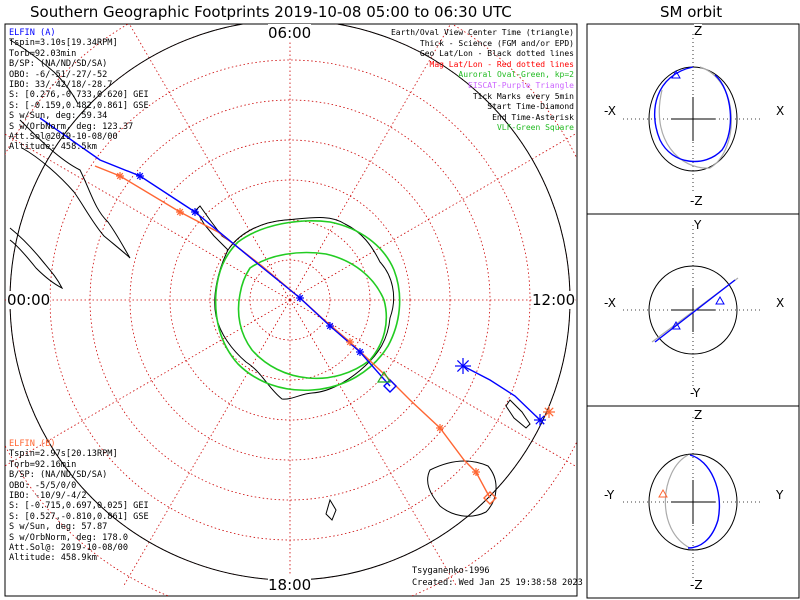  What do you see at coordinates (530, 107) in the screenshot?
I see `legend-item: Start Time-Diamond` at bounding box center [530, 107].